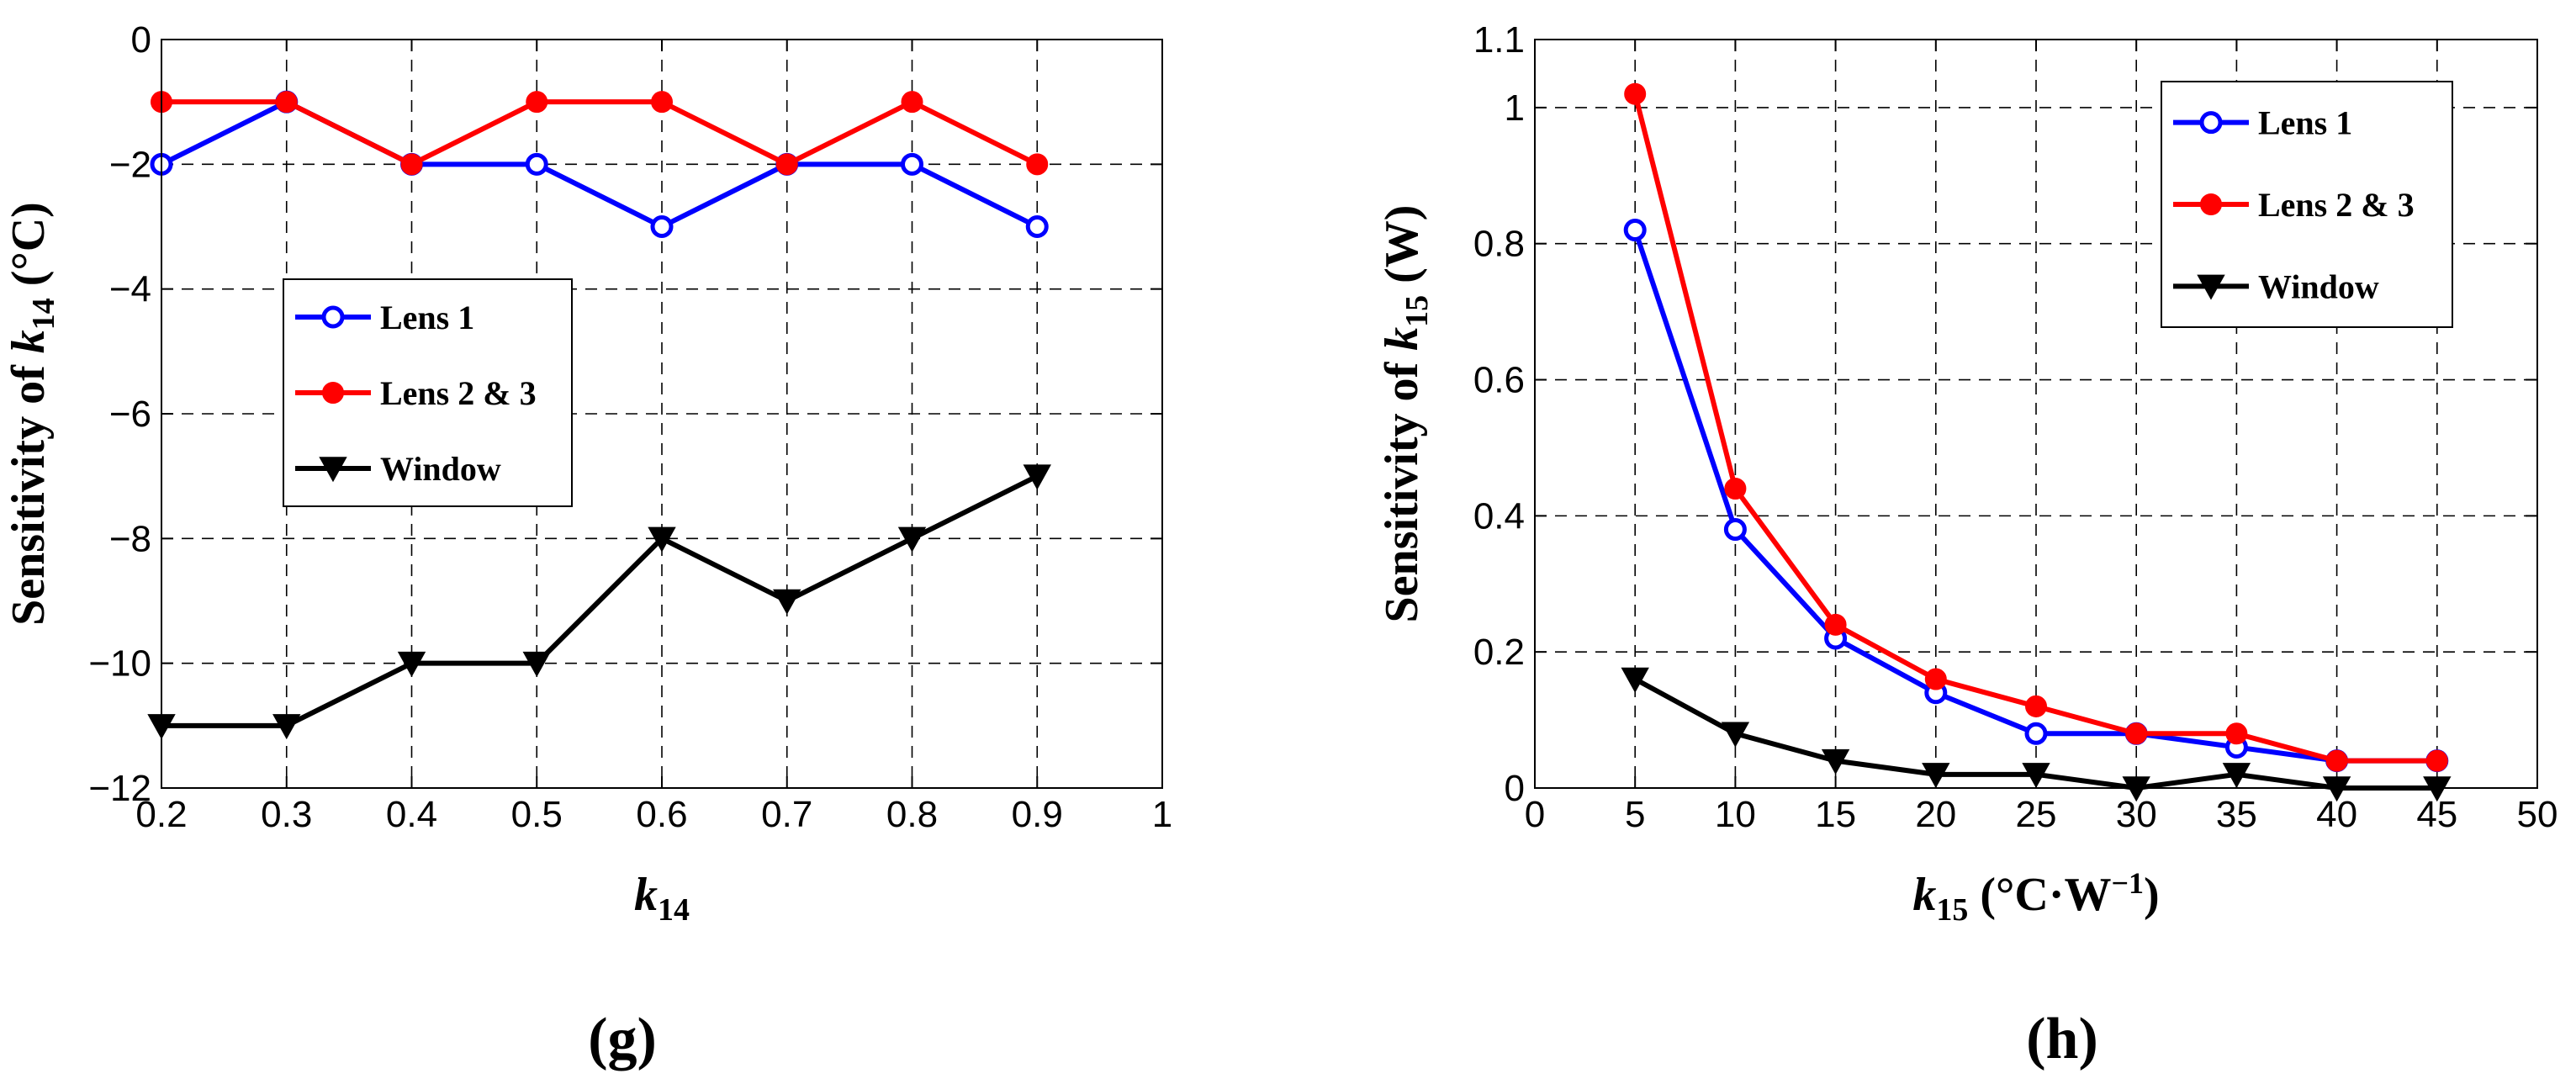 The width and height of the screenshot is (2576, 1079). Describe the element at coordinates (1417, 311) in the screenshot. I see `y-axis-title-sub: 15` at that location.